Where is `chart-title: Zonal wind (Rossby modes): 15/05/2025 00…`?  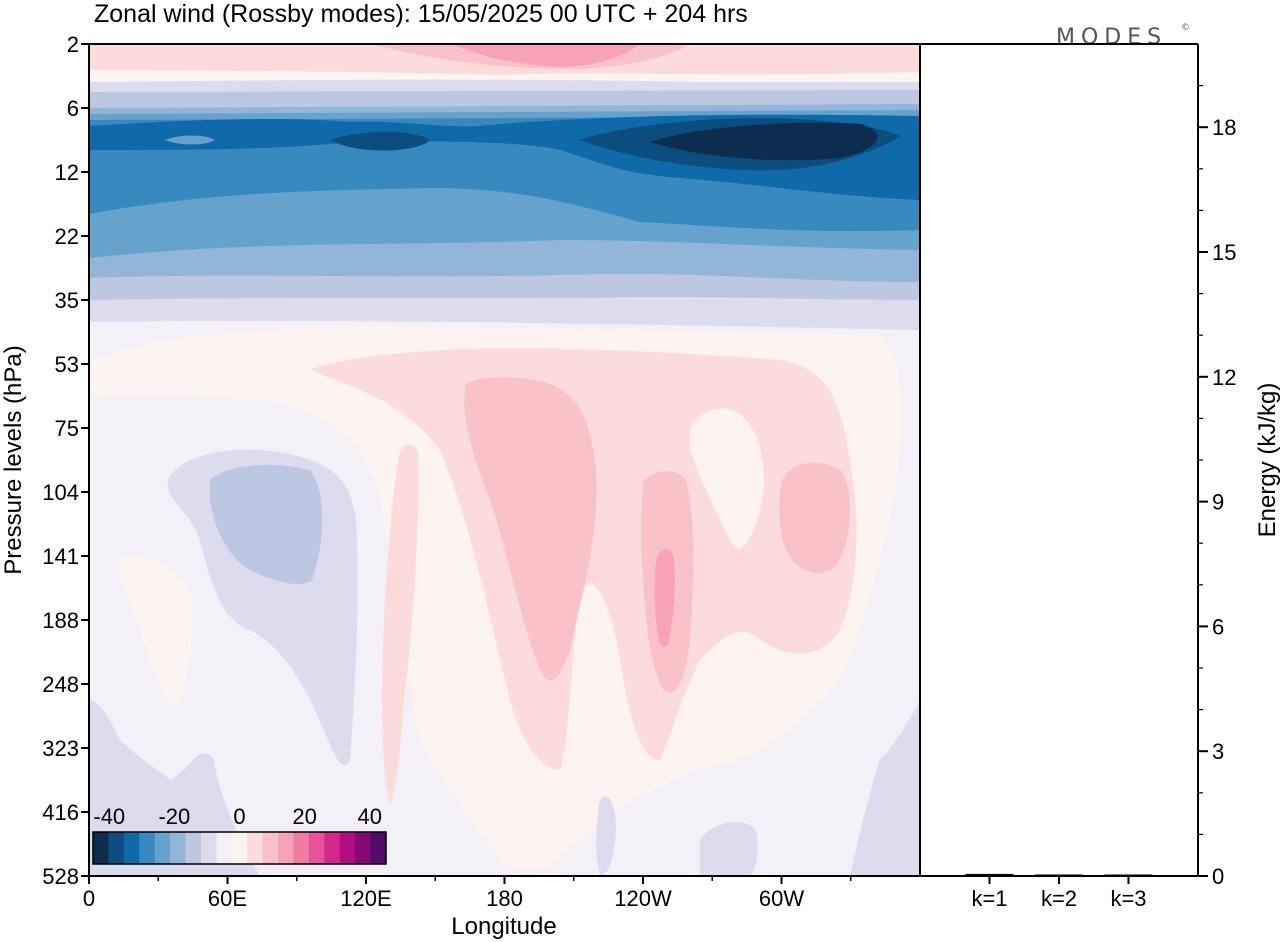 chart-title: Zonal wind (Rossby modes): 15/05/2025 00… is located at coordinates (421, 14).